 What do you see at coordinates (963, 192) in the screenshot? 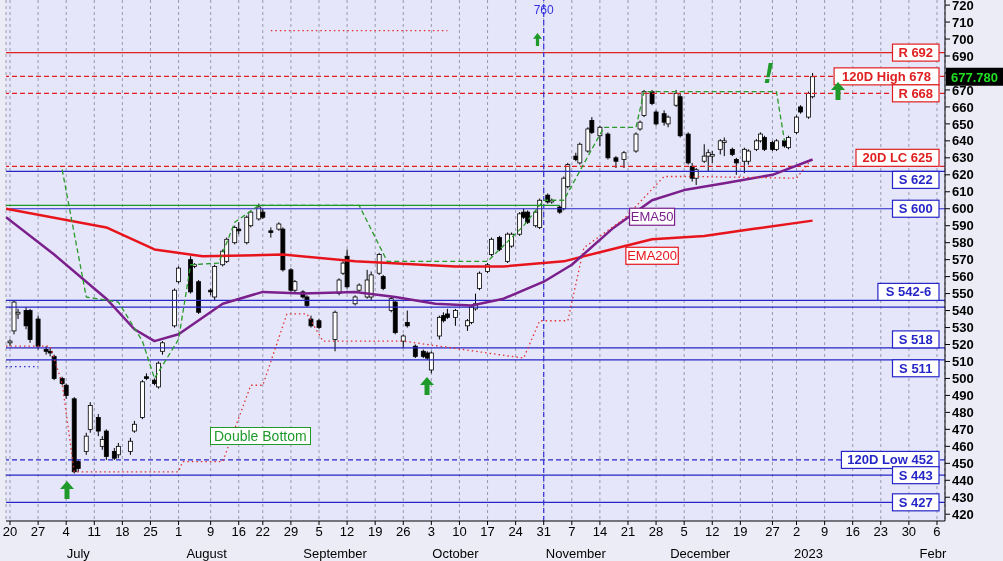
I see `y-tick-label: 610` at bounding box center [963, 192].